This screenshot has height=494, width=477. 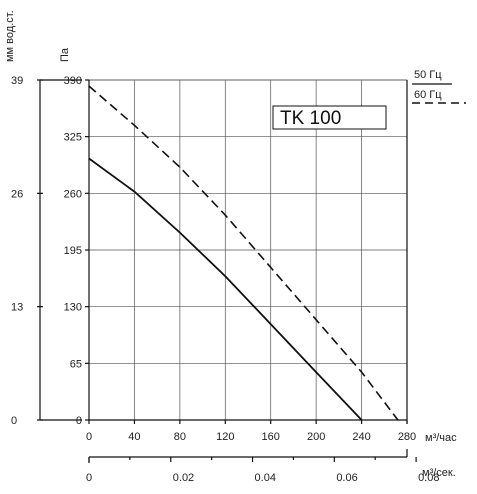 I want to click on chart-title: TK 100, so click(x=310, y=118).